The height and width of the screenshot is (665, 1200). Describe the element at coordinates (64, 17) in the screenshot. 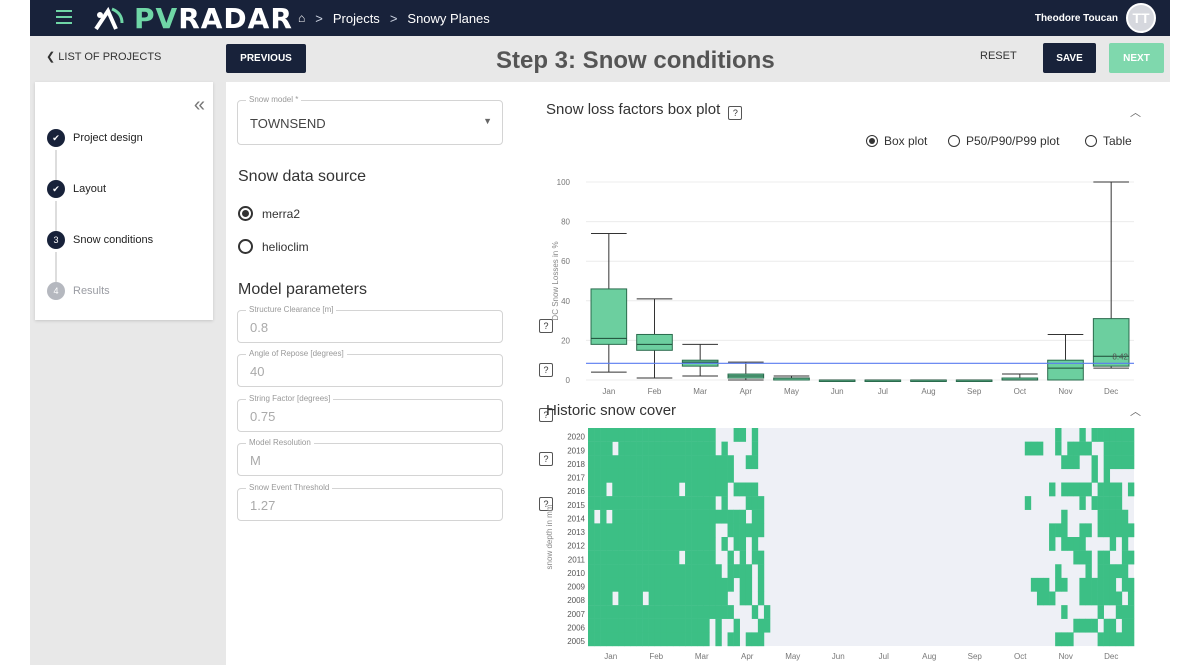

I see `hamburger-menu-icon` at that location.